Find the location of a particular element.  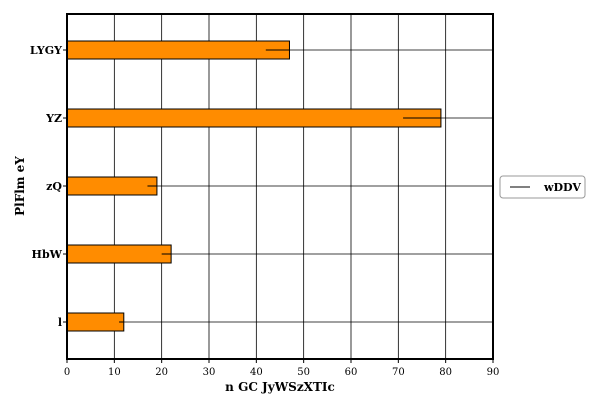

x-tick-label: 10 is located at coordinates (114, 372).